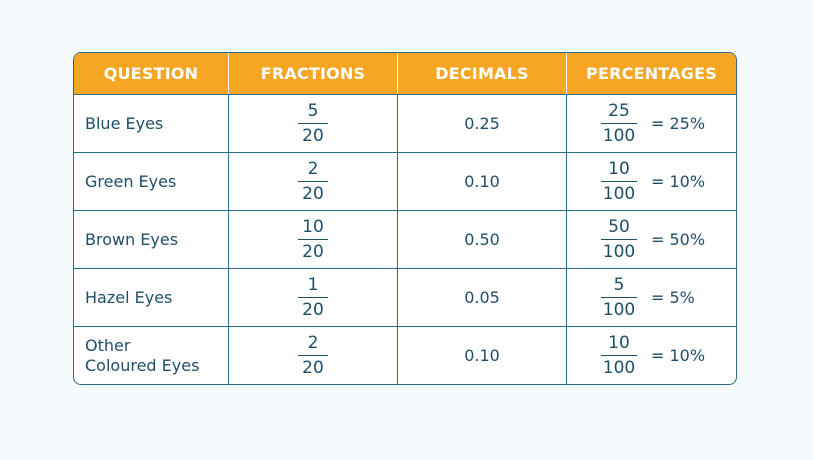  I want to click on fraction: 1 20, so click(313, 297).